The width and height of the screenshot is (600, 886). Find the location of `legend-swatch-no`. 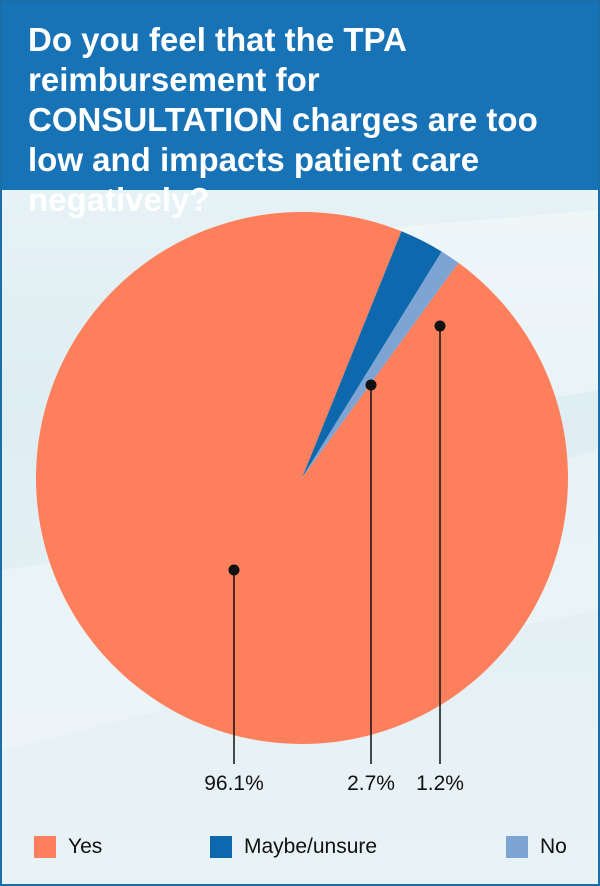

legend-swatch-no is located at coordinates (517, 847).